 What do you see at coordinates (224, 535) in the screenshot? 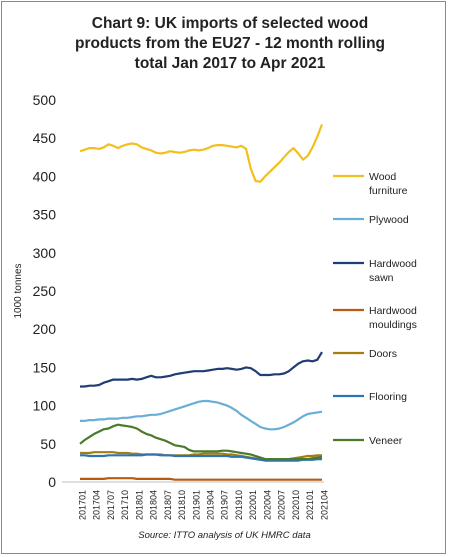
I see `chart-source: Source: ITTO analysis of UK HMRC data` at bounding box center [224, 535].